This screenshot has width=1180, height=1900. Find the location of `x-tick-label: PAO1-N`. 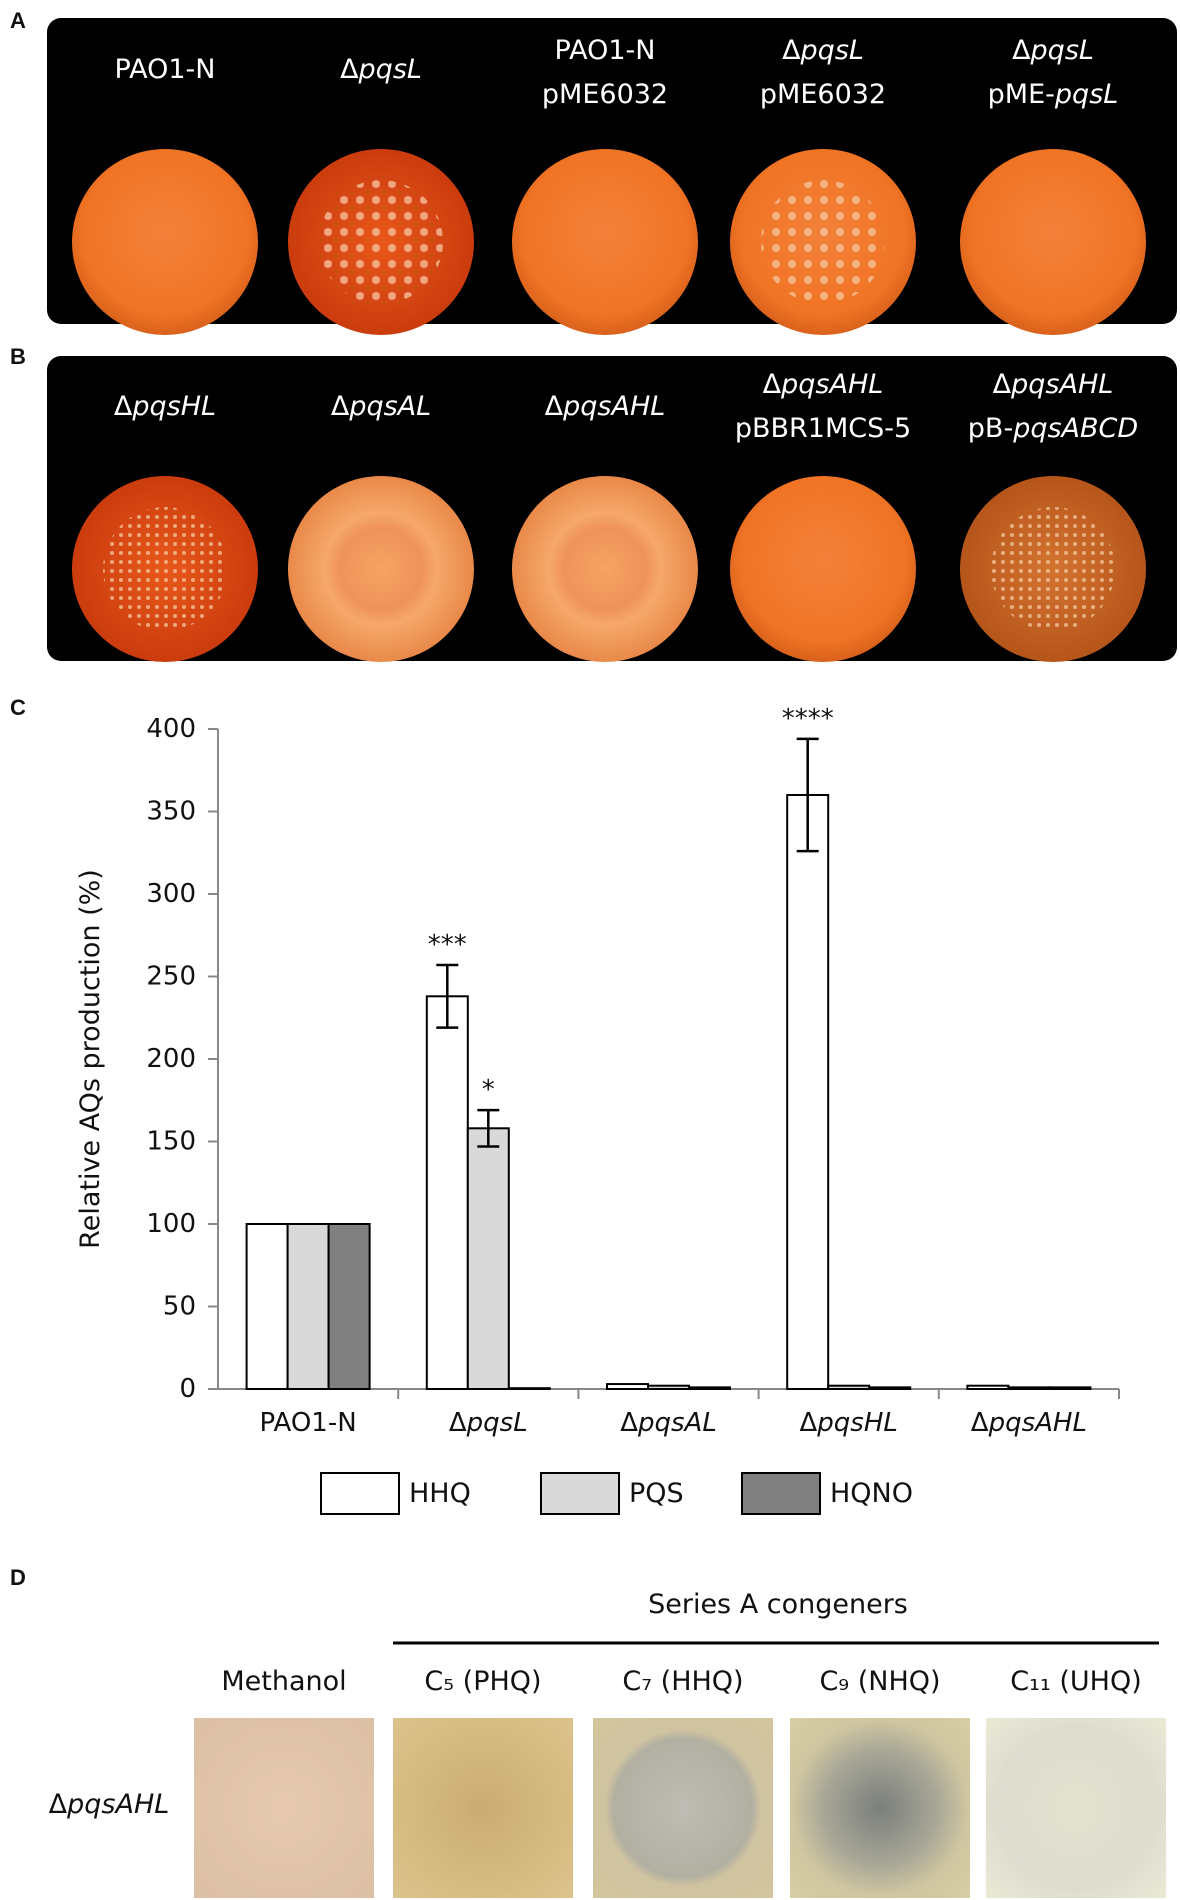

x-tick-label: PAO1-N is located at coordinates (308, 1423).